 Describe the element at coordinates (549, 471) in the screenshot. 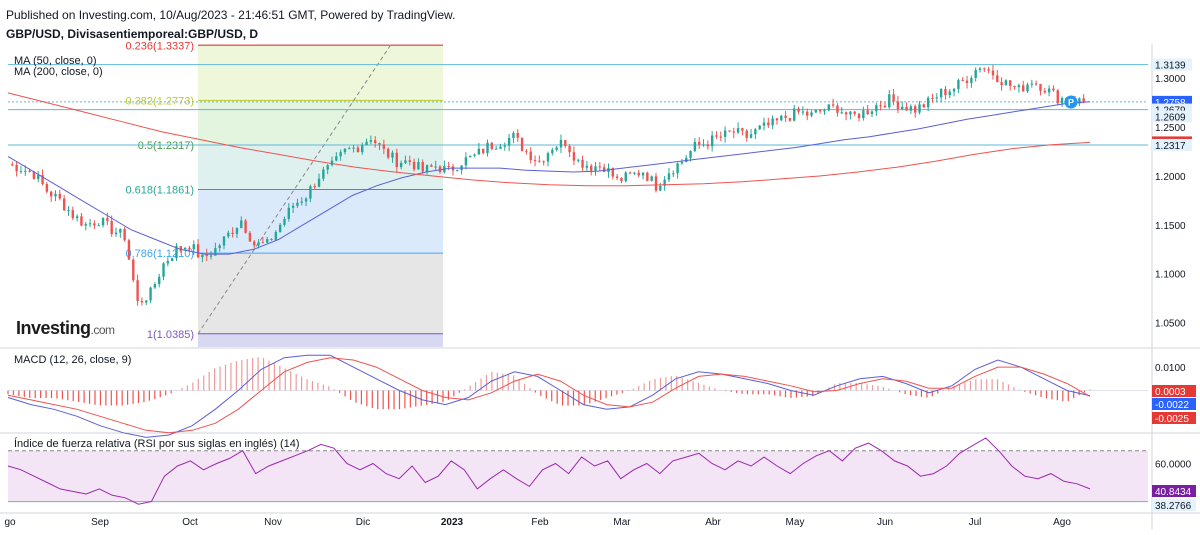

I see `rsi-line` at that location.